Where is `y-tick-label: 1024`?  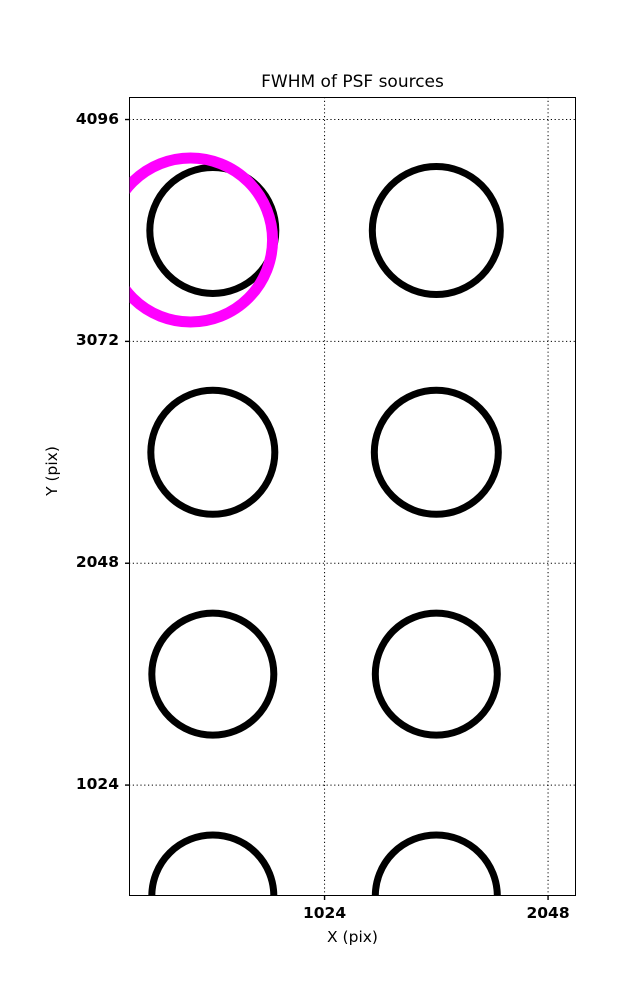 y-tick-label: 1024 is located at coordinates (97, 784).